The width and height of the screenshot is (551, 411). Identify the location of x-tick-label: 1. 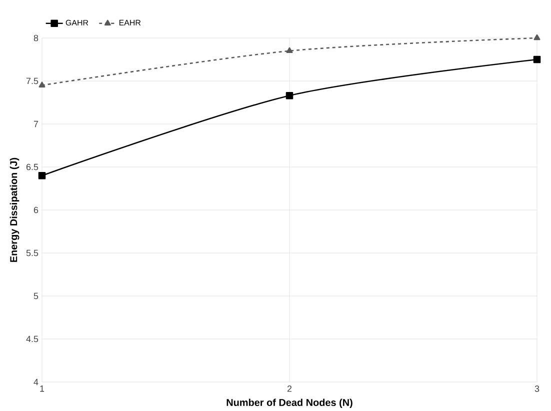
(42, 389).